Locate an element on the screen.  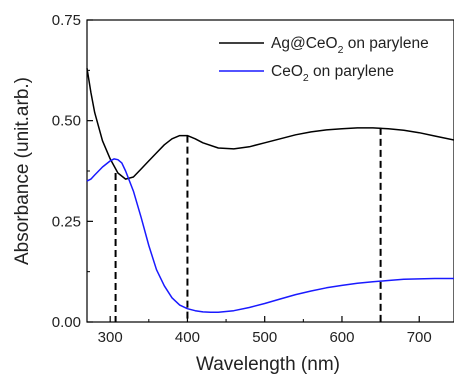
x-tick-label: 700 is located at coordinates (419, 337).